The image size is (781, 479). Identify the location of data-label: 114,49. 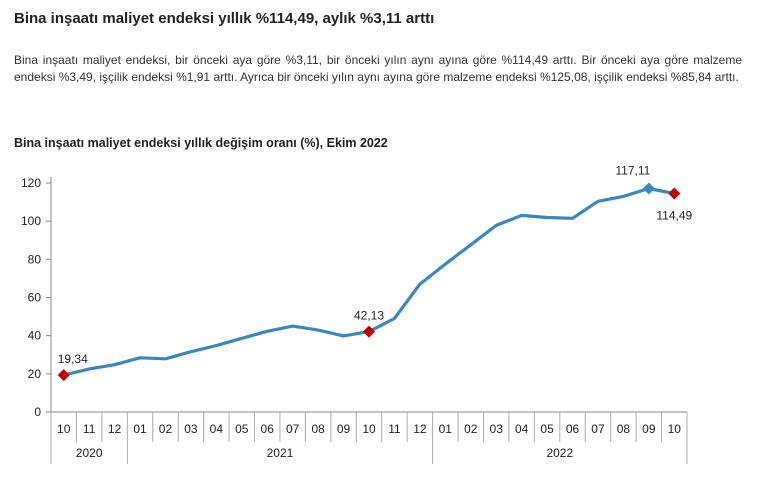
(674, 216).